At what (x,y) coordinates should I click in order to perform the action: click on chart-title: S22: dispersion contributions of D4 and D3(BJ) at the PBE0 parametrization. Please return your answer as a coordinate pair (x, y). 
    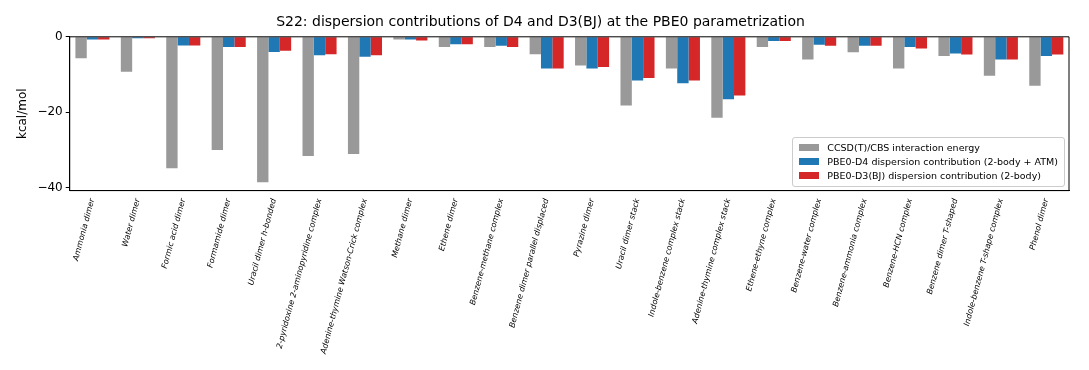
    Looking at the image, I should click on (540, 21).